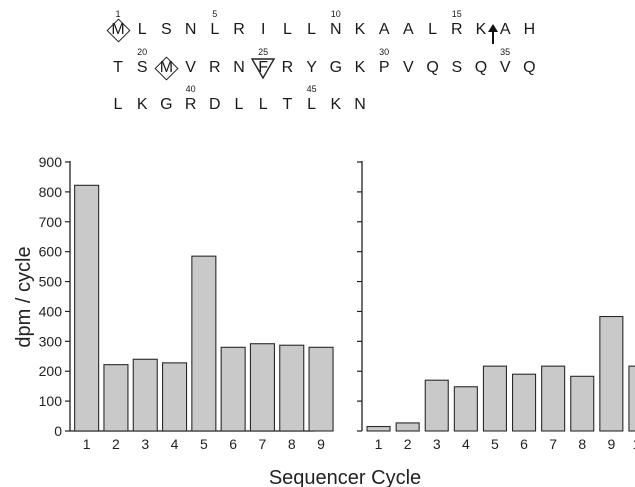 Image resolution: width=635 pixels, height=487 pixels. What do you see at coordinates (379, 444) in the screenshot?
I see `right-x-tick-label-1: 1` at bounding box center [379, 444].